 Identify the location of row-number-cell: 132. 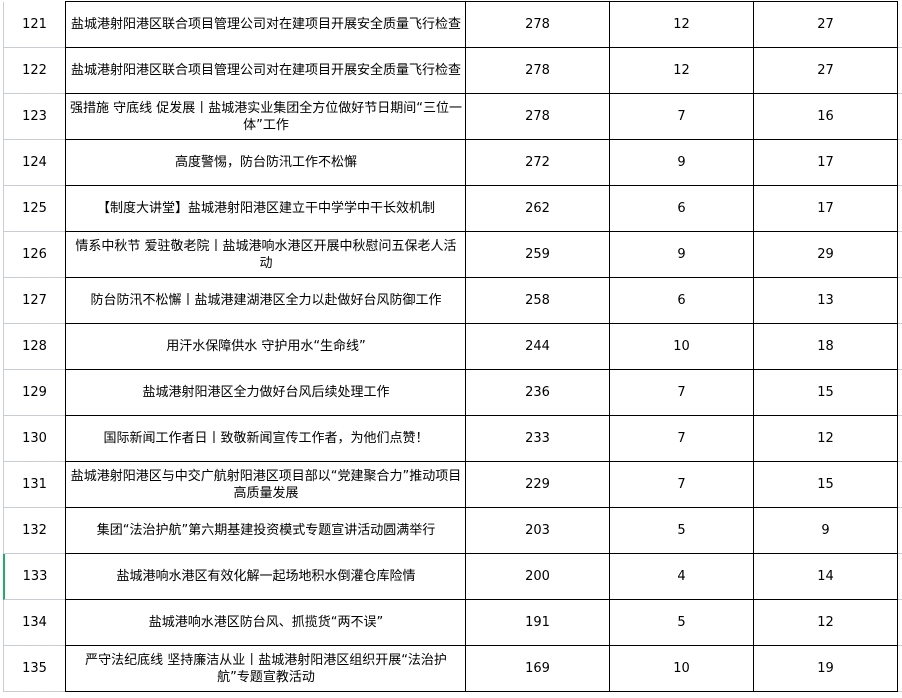
(34, 531).